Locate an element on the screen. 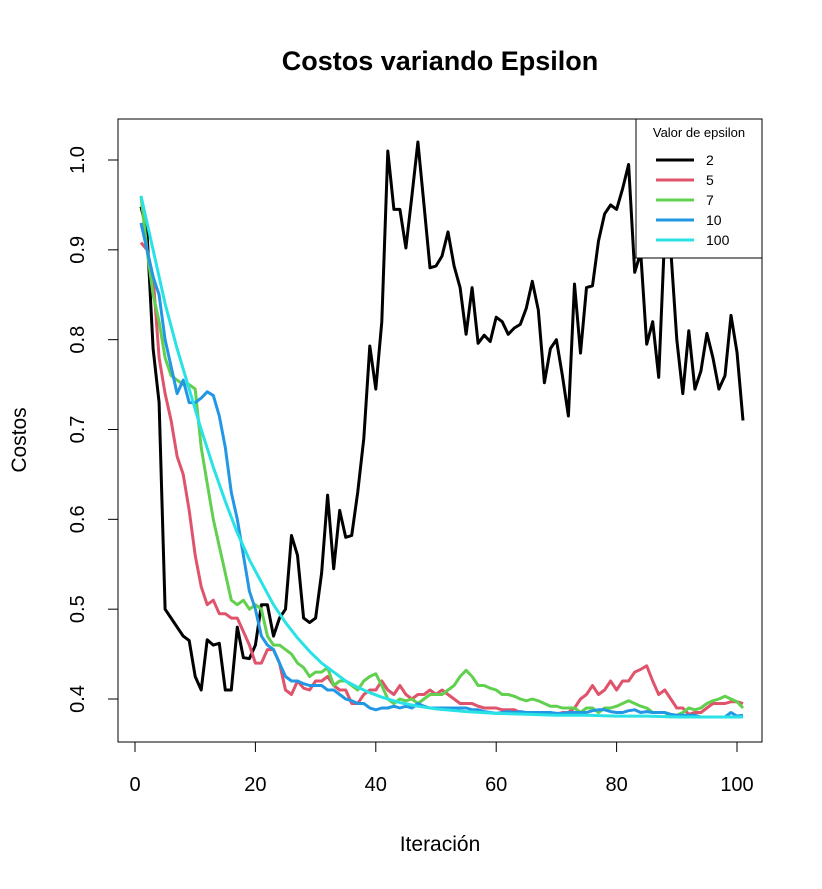 The height and width of the screenshot is (889, 822). y-tick-label: 0.5 is located at coordinates (78, 609).